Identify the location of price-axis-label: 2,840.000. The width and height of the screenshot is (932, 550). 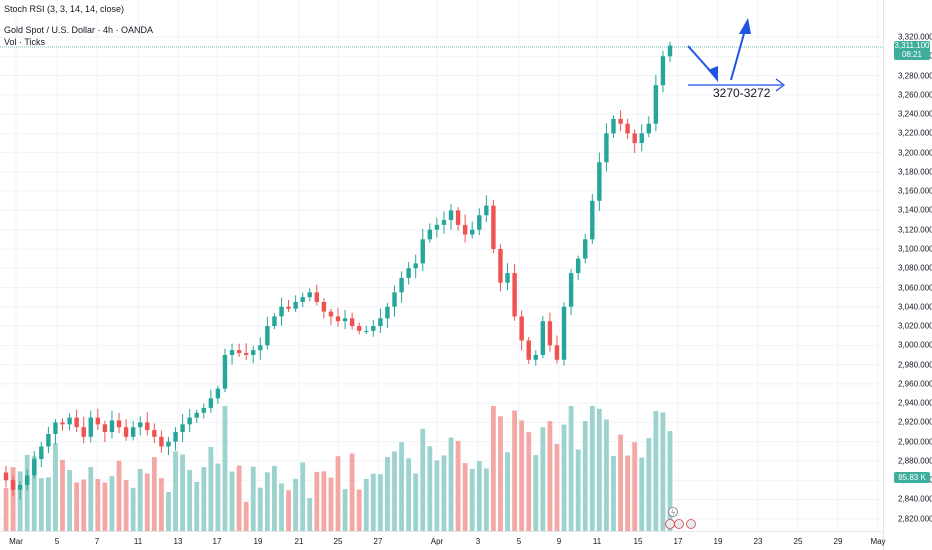
(915, 499).